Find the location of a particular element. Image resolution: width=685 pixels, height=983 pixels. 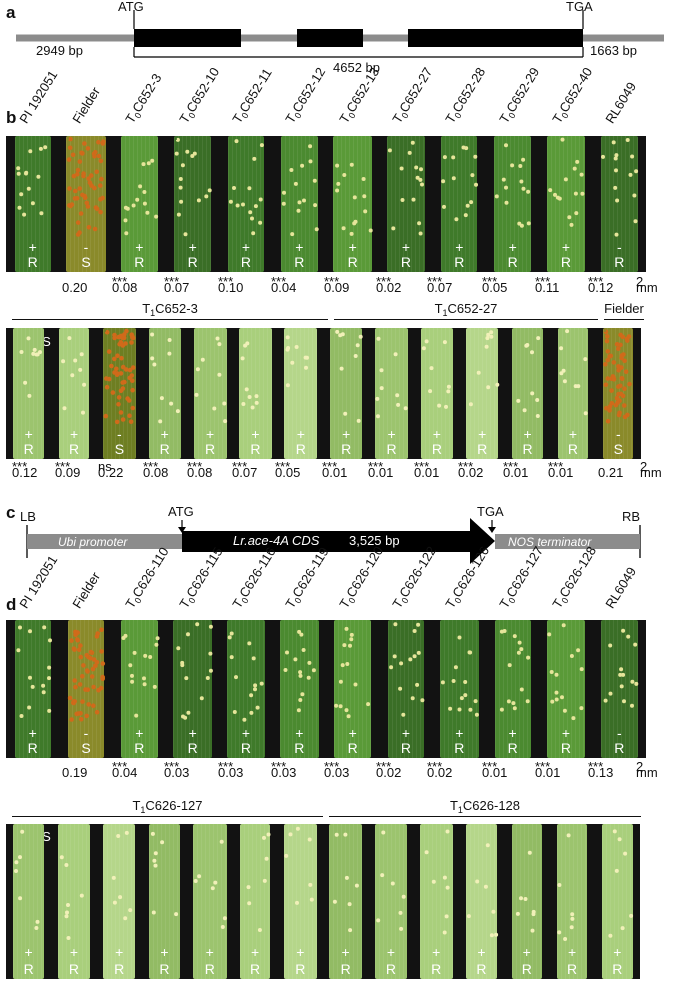

ubi-promoter-box is located at coordinates (104, 541).